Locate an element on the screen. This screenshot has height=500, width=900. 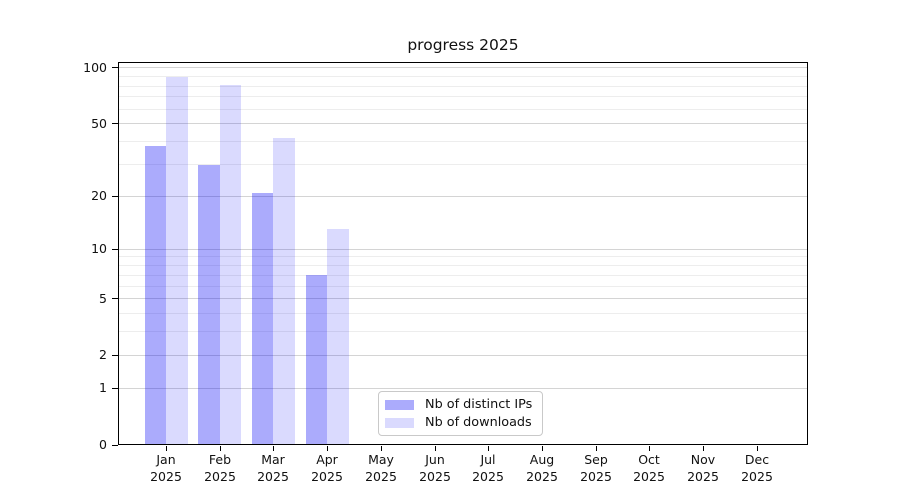
x-tick-label-jun: Jun 2025 is located at coordinates (435, 468).